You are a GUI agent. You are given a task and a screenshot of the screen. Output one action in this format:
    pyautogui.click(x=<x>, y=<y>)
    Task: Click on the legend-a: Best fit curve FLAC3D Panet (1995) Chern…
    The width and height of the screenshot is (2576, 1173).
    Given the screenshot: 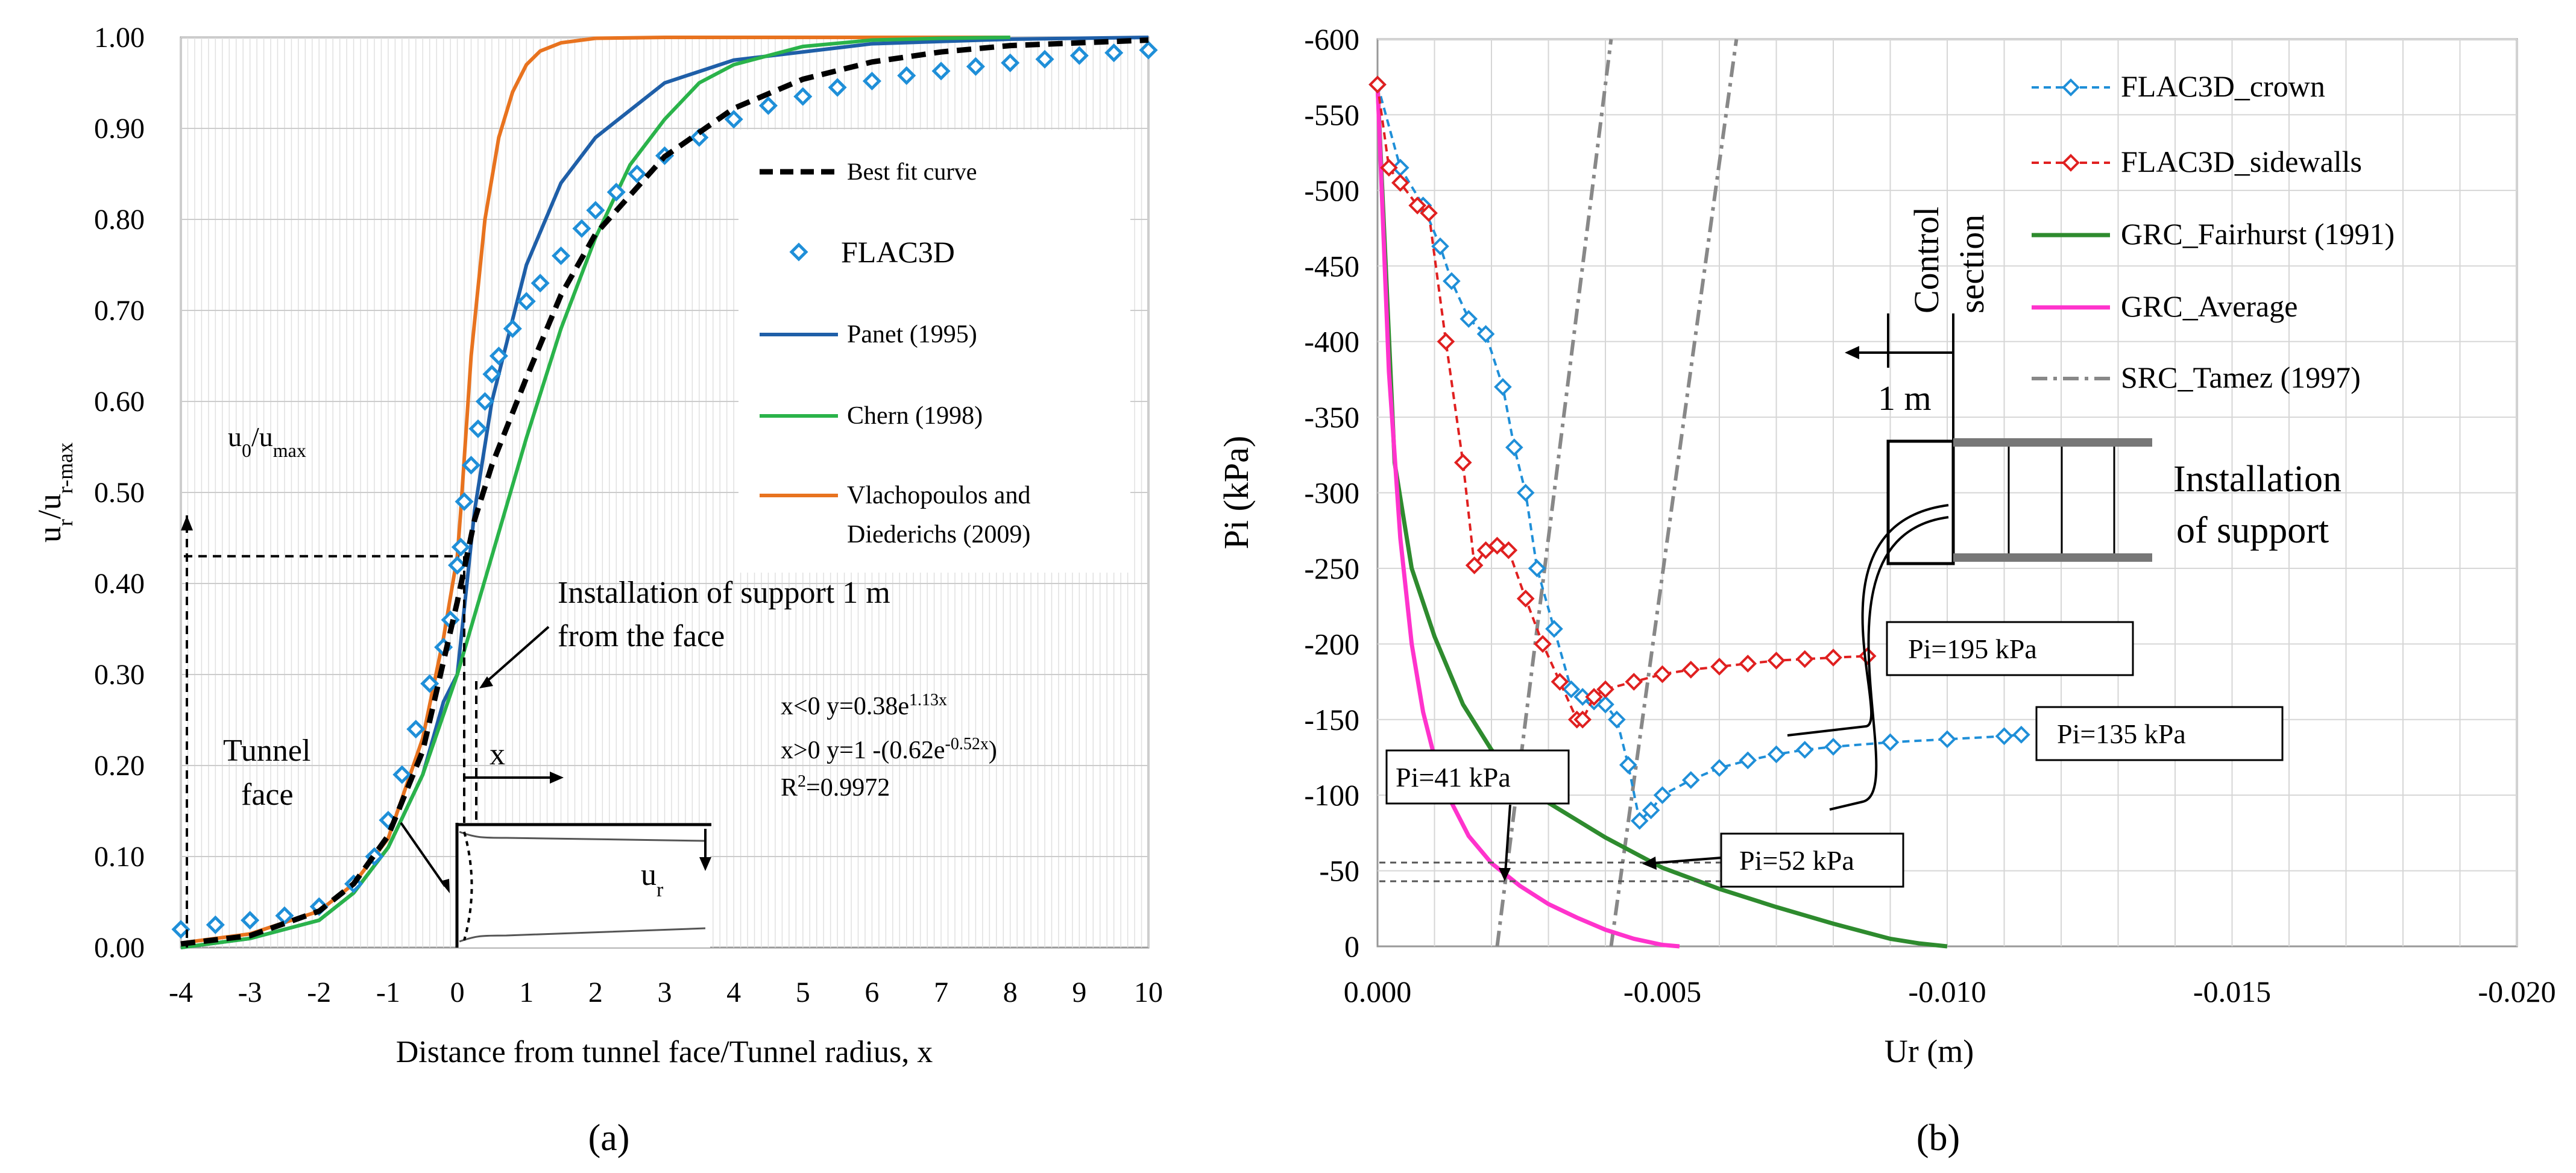 What is the action you would take?
    pyautogui.click(x=934, y=352)
    